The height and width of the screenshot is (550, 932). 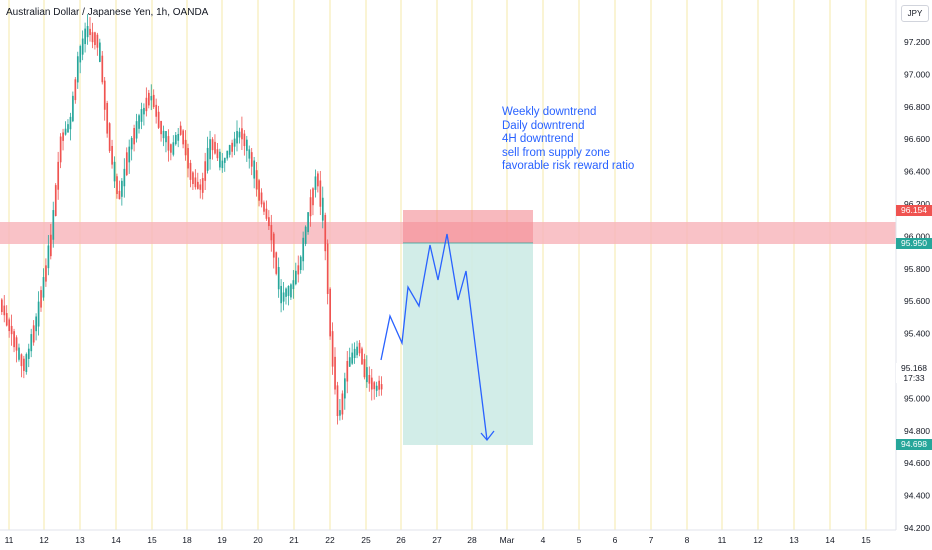 What do you see at coordinates (187, 540) in the screenshot?
I see `time-tick-label: 18` at bounding box center [187, 540].